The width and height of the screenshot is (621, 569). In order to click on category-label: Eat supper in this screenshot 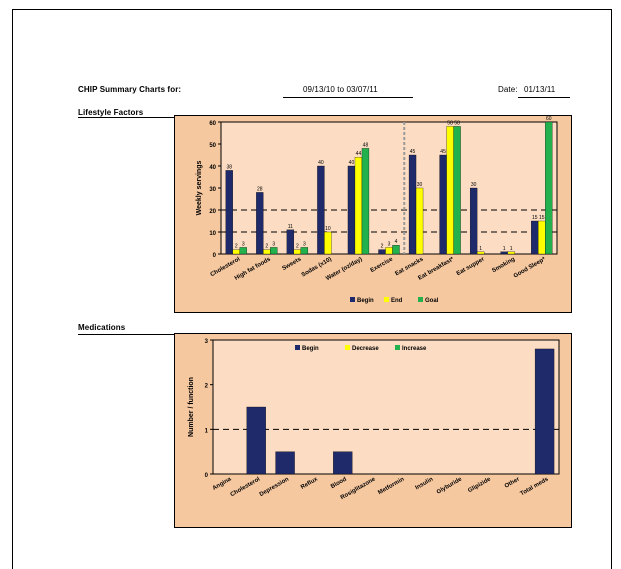, I will do `click(471, 266)`.